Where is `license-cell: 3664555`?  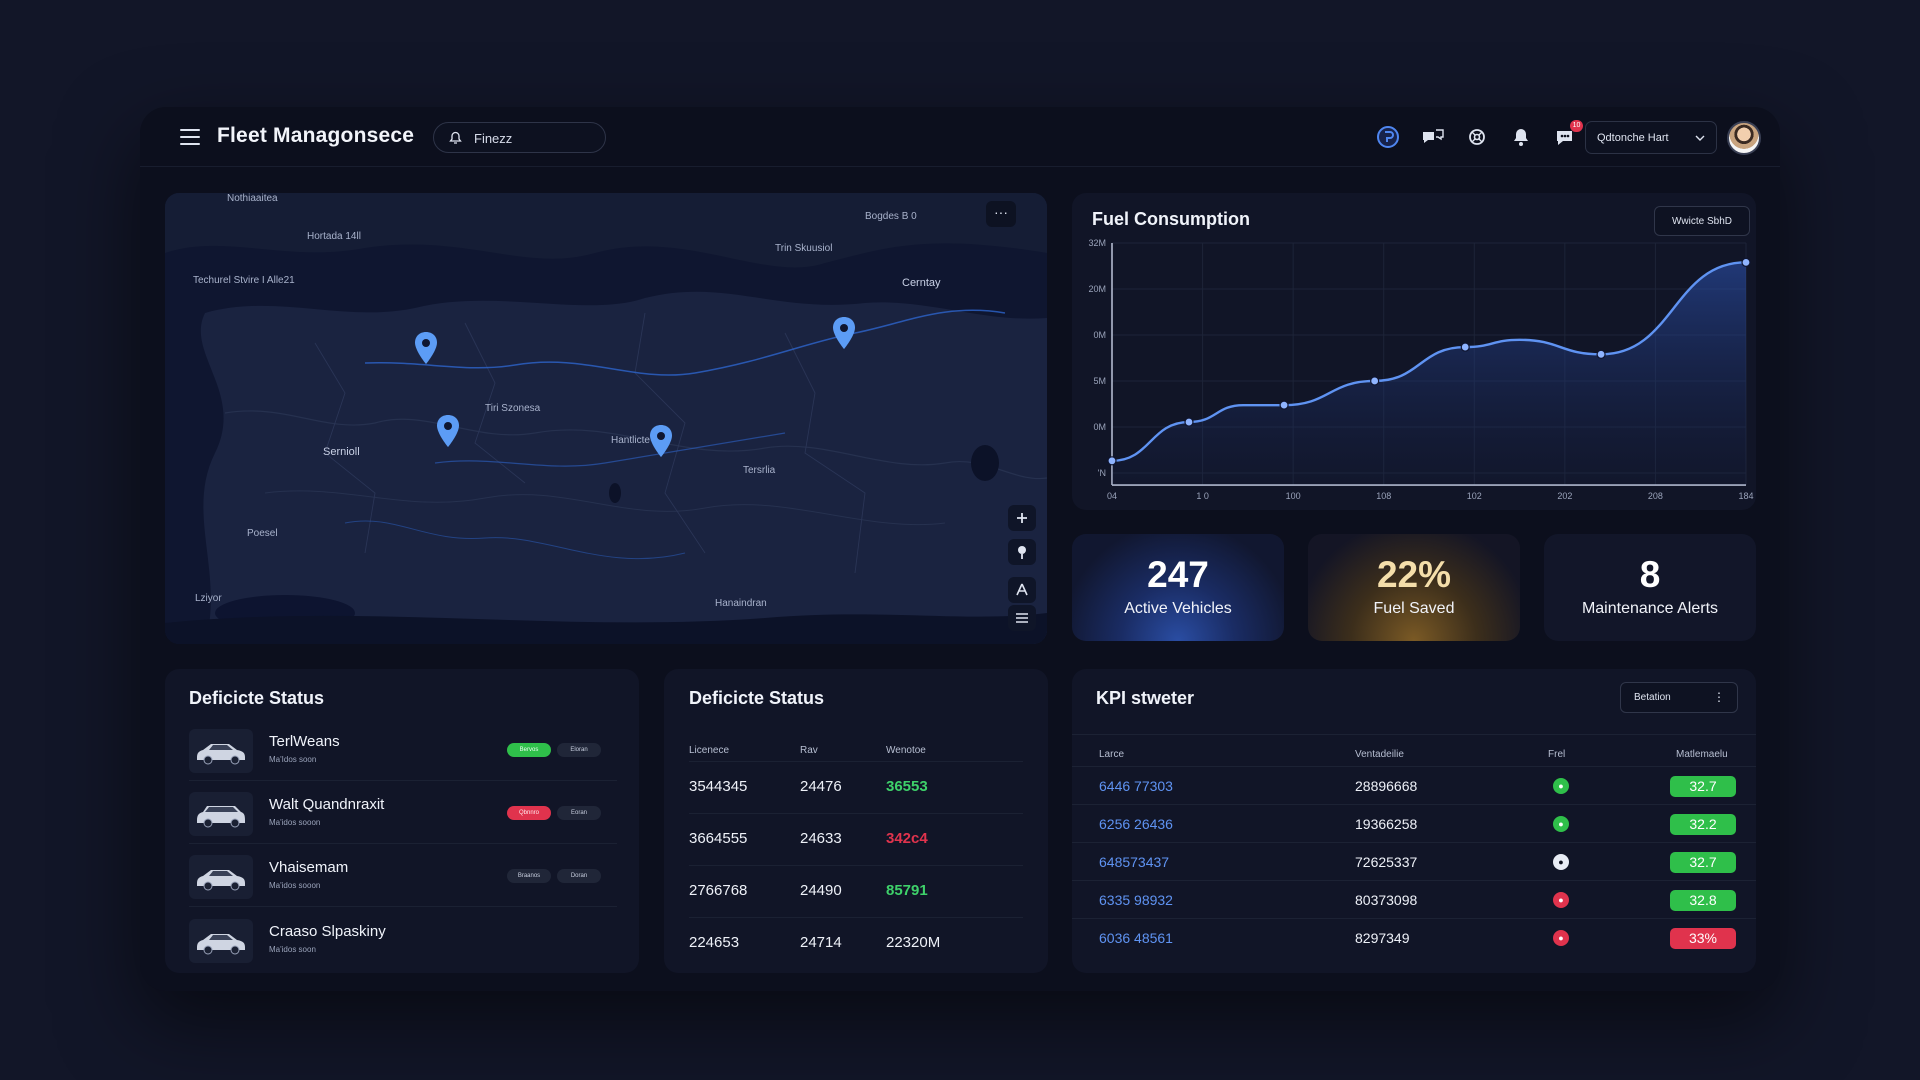 license-cell: 3664555 is located at coordinates (718, 838).